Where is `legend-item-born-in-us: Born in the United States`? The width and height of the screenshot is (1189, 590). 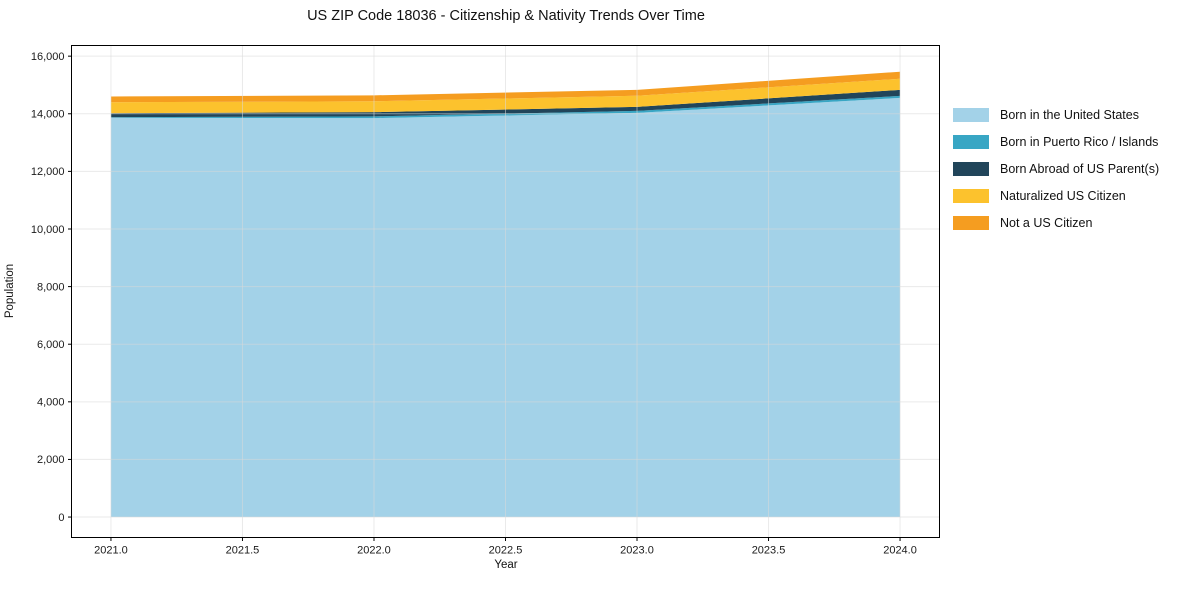
legend-item-born-in-us: Born in the United States is located at coordinates (1056, 114).